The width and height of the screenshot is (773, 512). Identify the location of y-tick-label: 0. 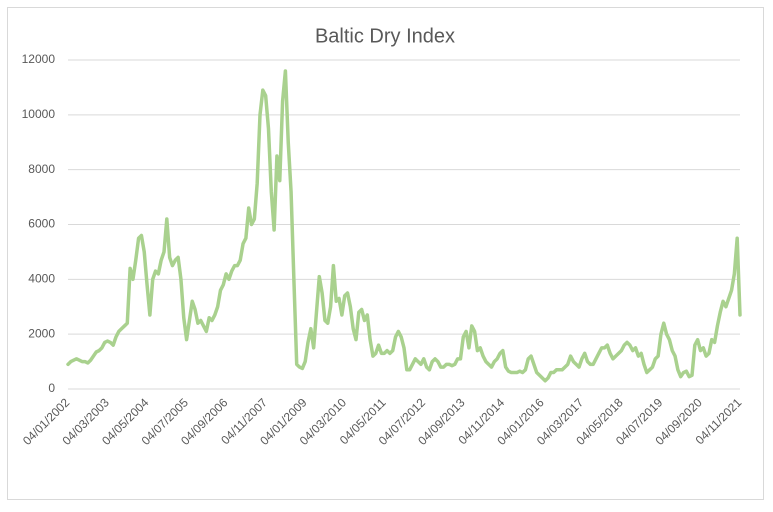
(51, 388).